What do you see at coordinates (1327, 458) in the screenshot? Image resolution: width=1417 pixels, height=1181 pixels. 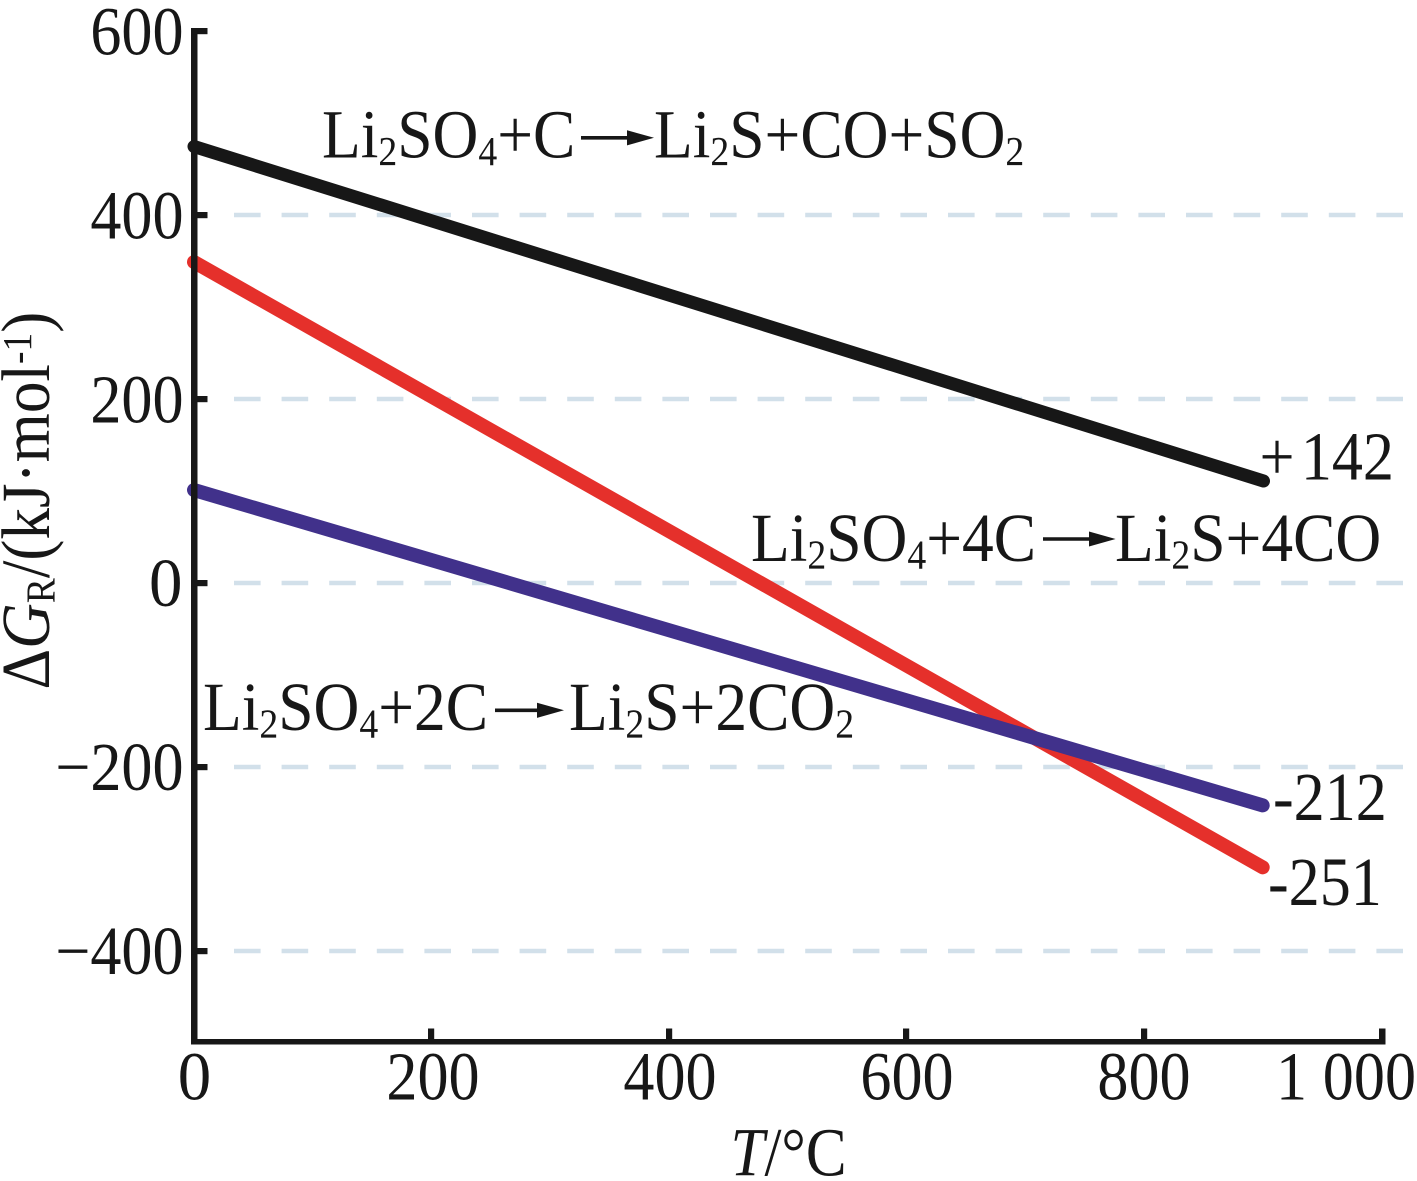 I see `svg-text: +142` at bounding box center [1327, 458].